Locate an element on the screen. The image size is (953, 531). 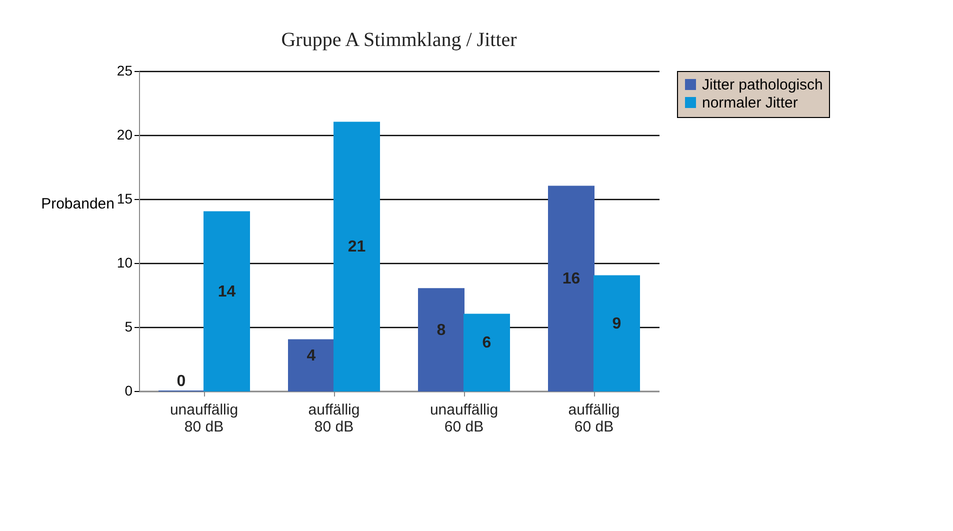
data-label: 9 is located at coordinates (617, 323).